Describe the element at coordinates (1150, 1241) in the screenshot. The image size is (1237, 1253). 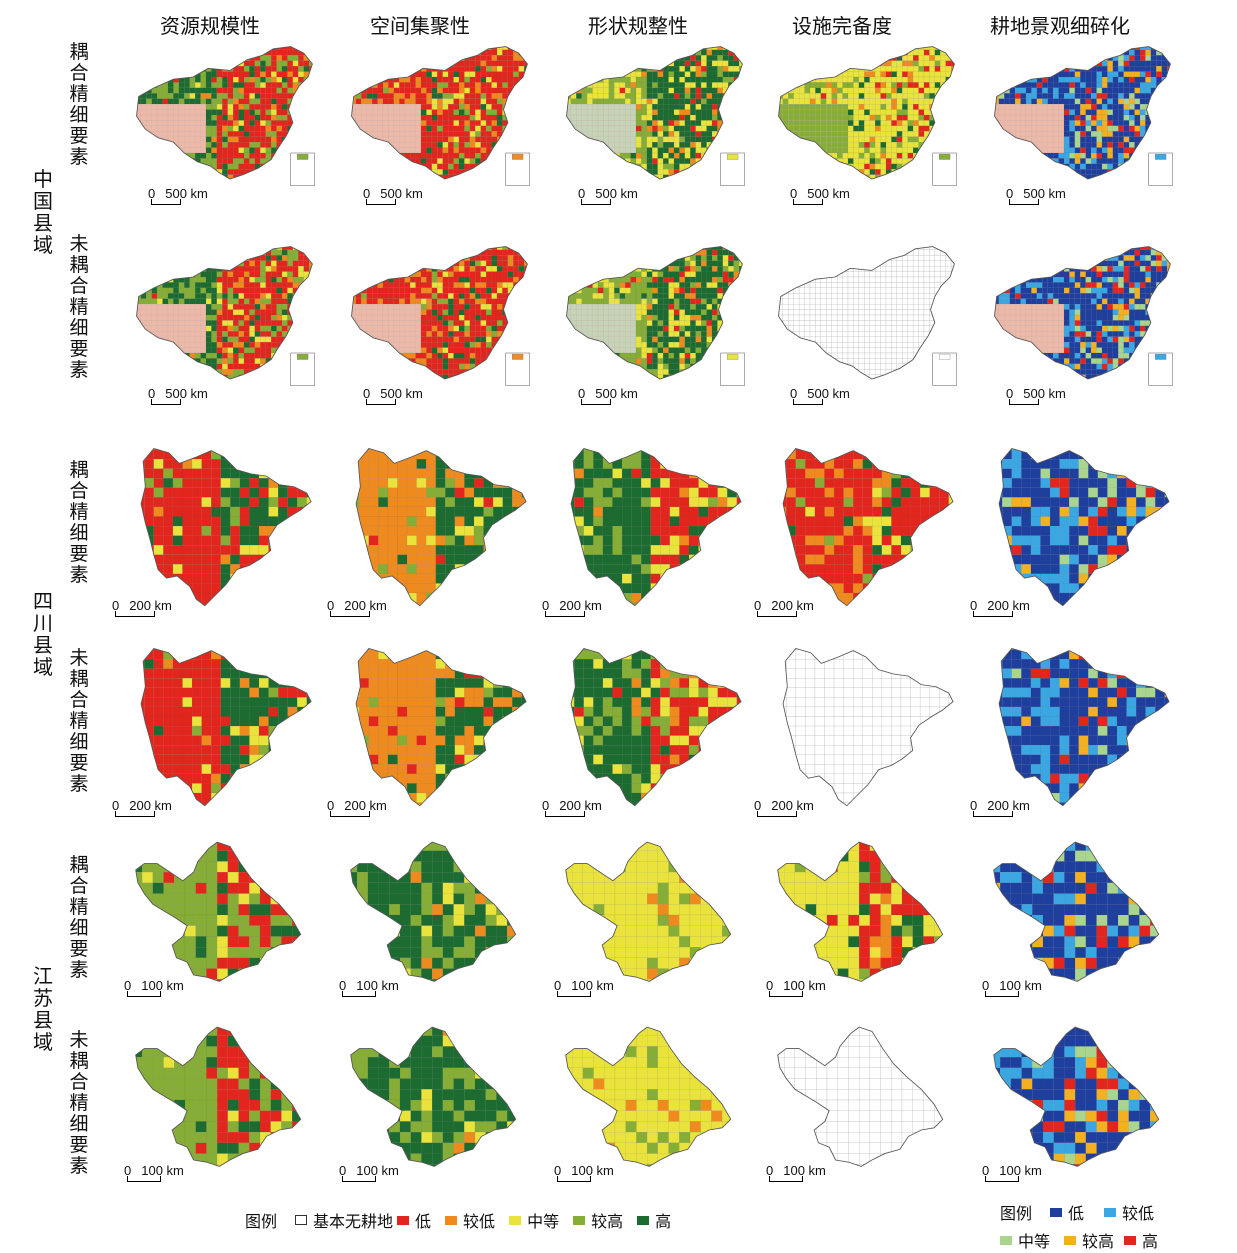
I see `legend-frag-label-high: 高` at that location.